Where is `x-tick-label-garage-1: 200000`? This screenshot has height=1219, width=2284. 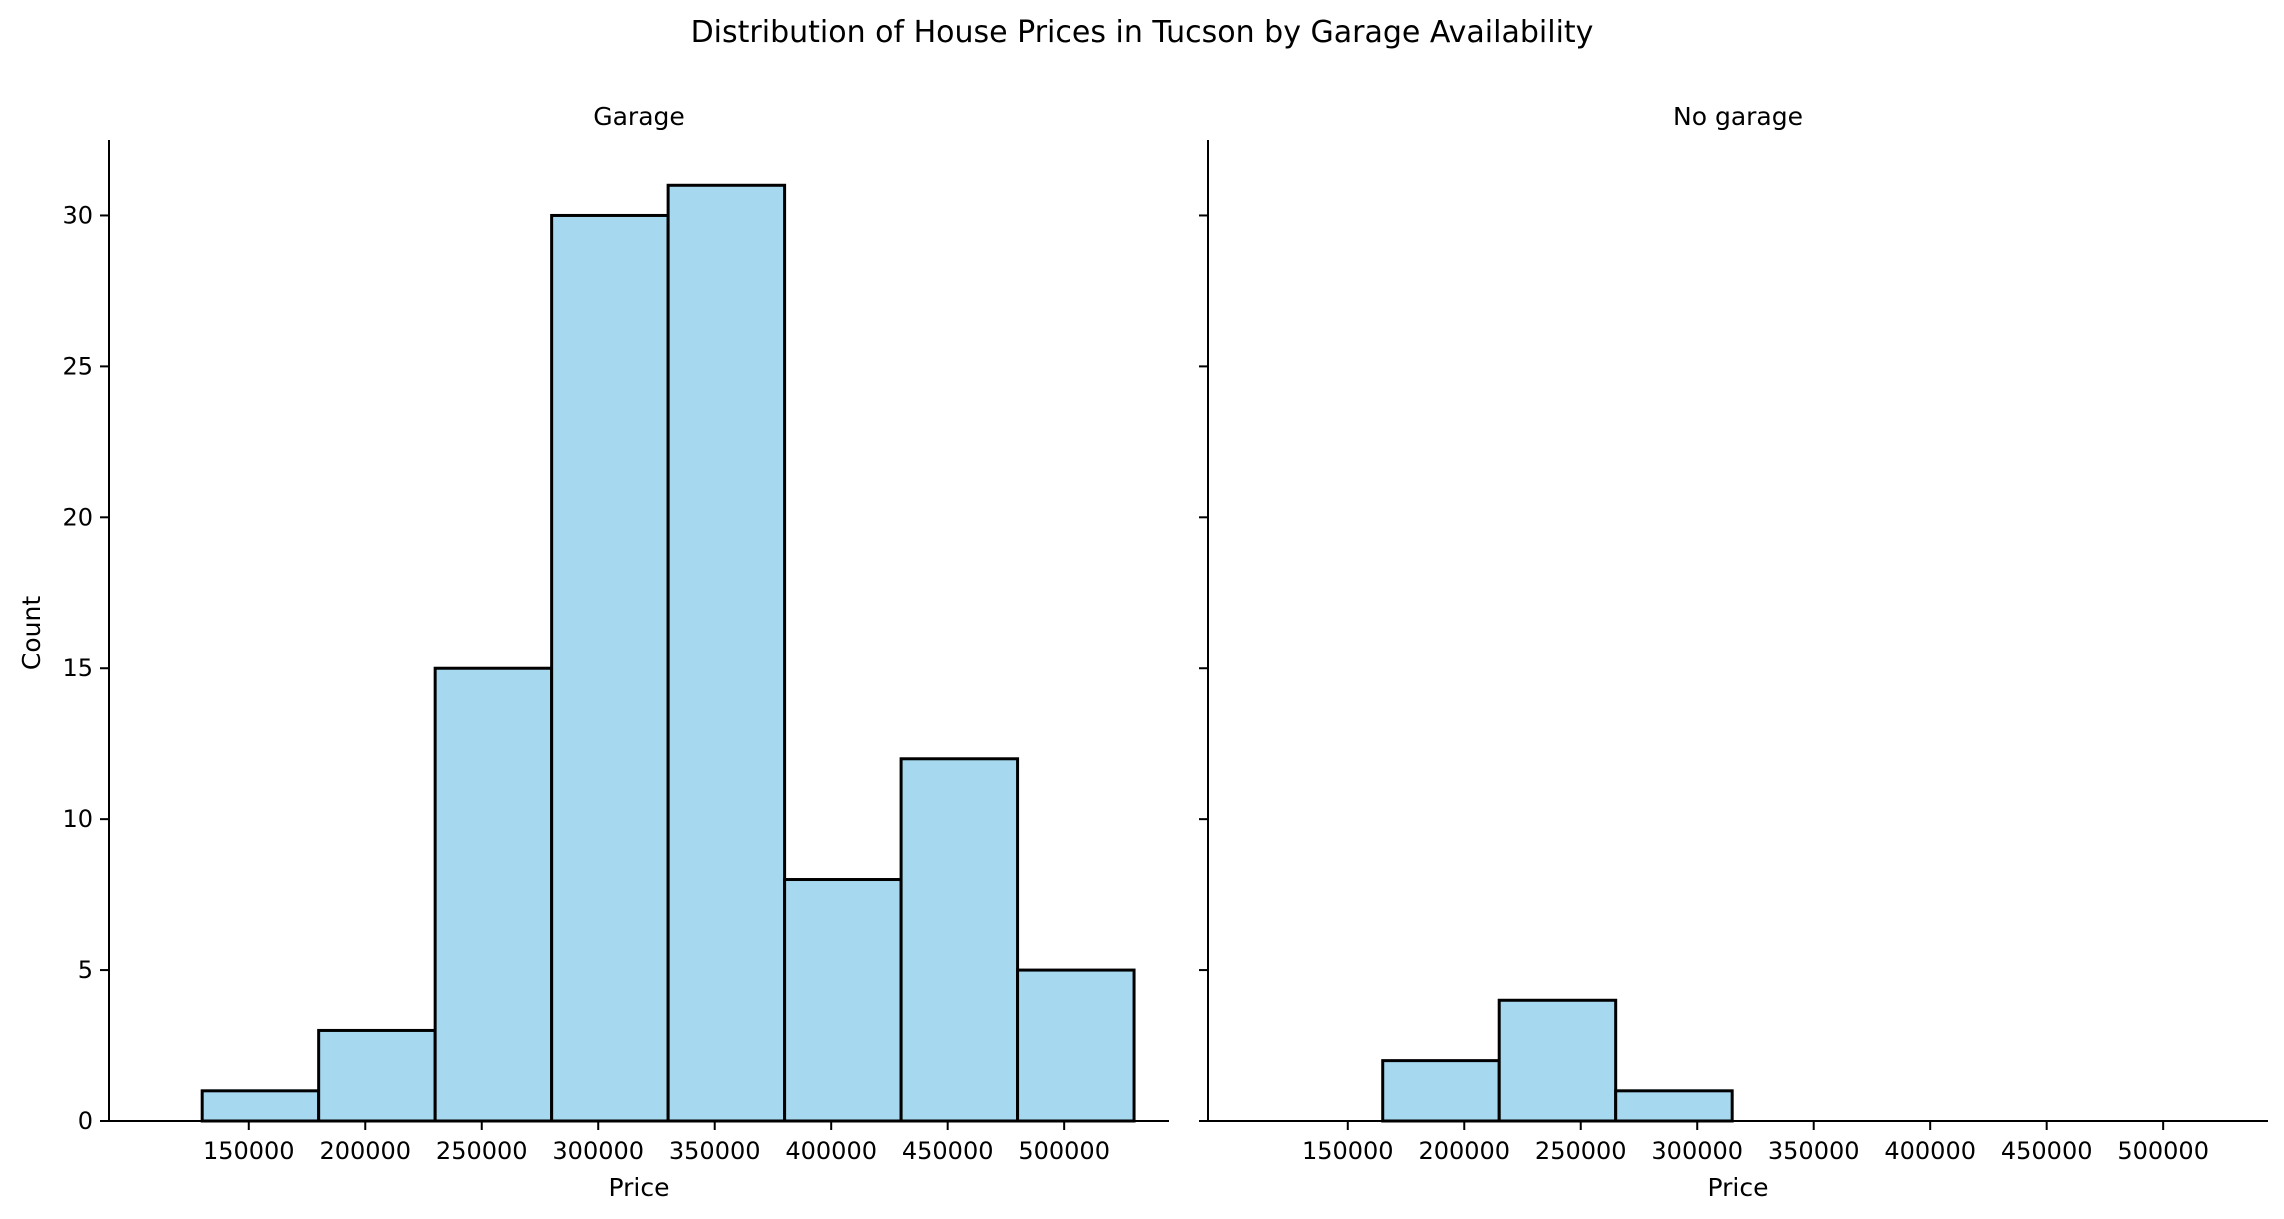
x-tick-label-garage-1: 200000 is located at coordinates (365, 1151).